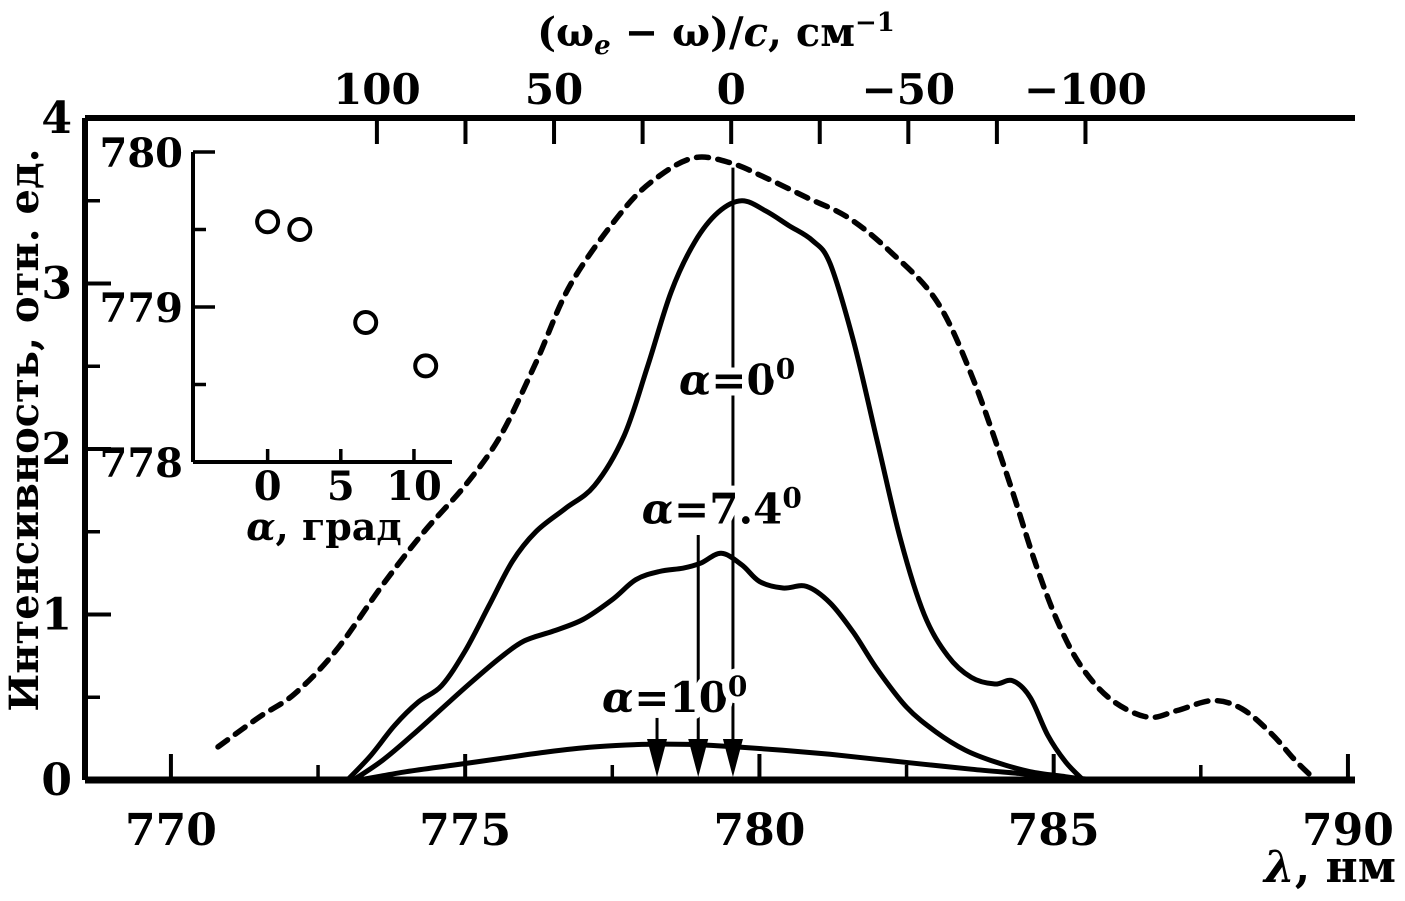 The image size is (1405, 901). I want to click on text-part: (ω, so click(565, 32).